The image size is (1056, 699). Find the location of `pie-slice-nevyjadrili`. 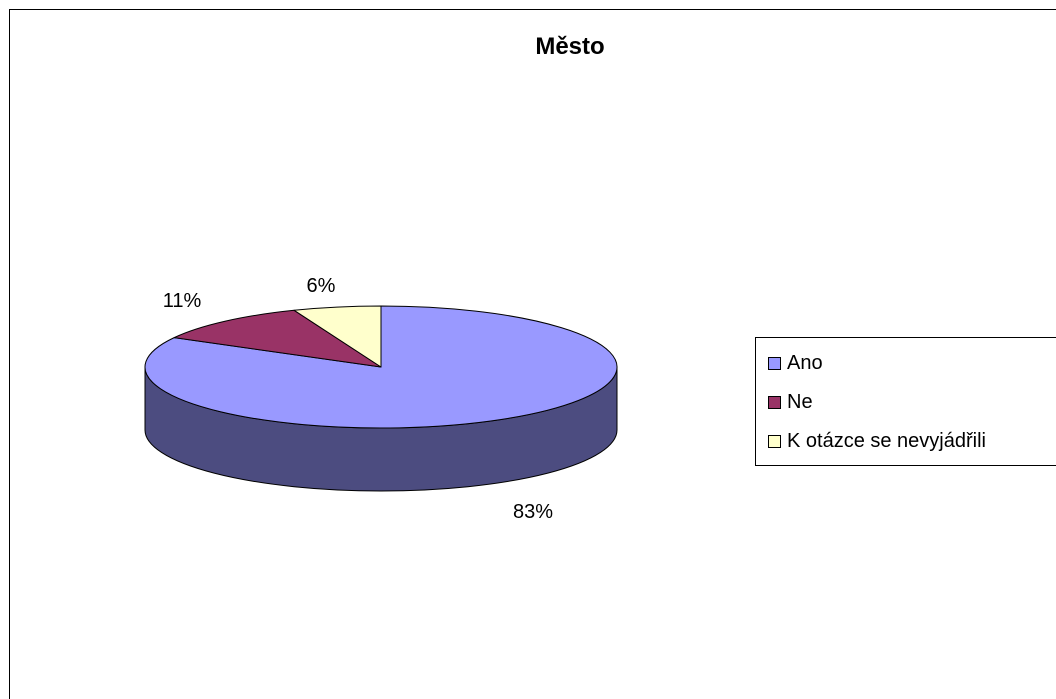

pie-slice-nevyjadrili is located at coordinates (337, 336).